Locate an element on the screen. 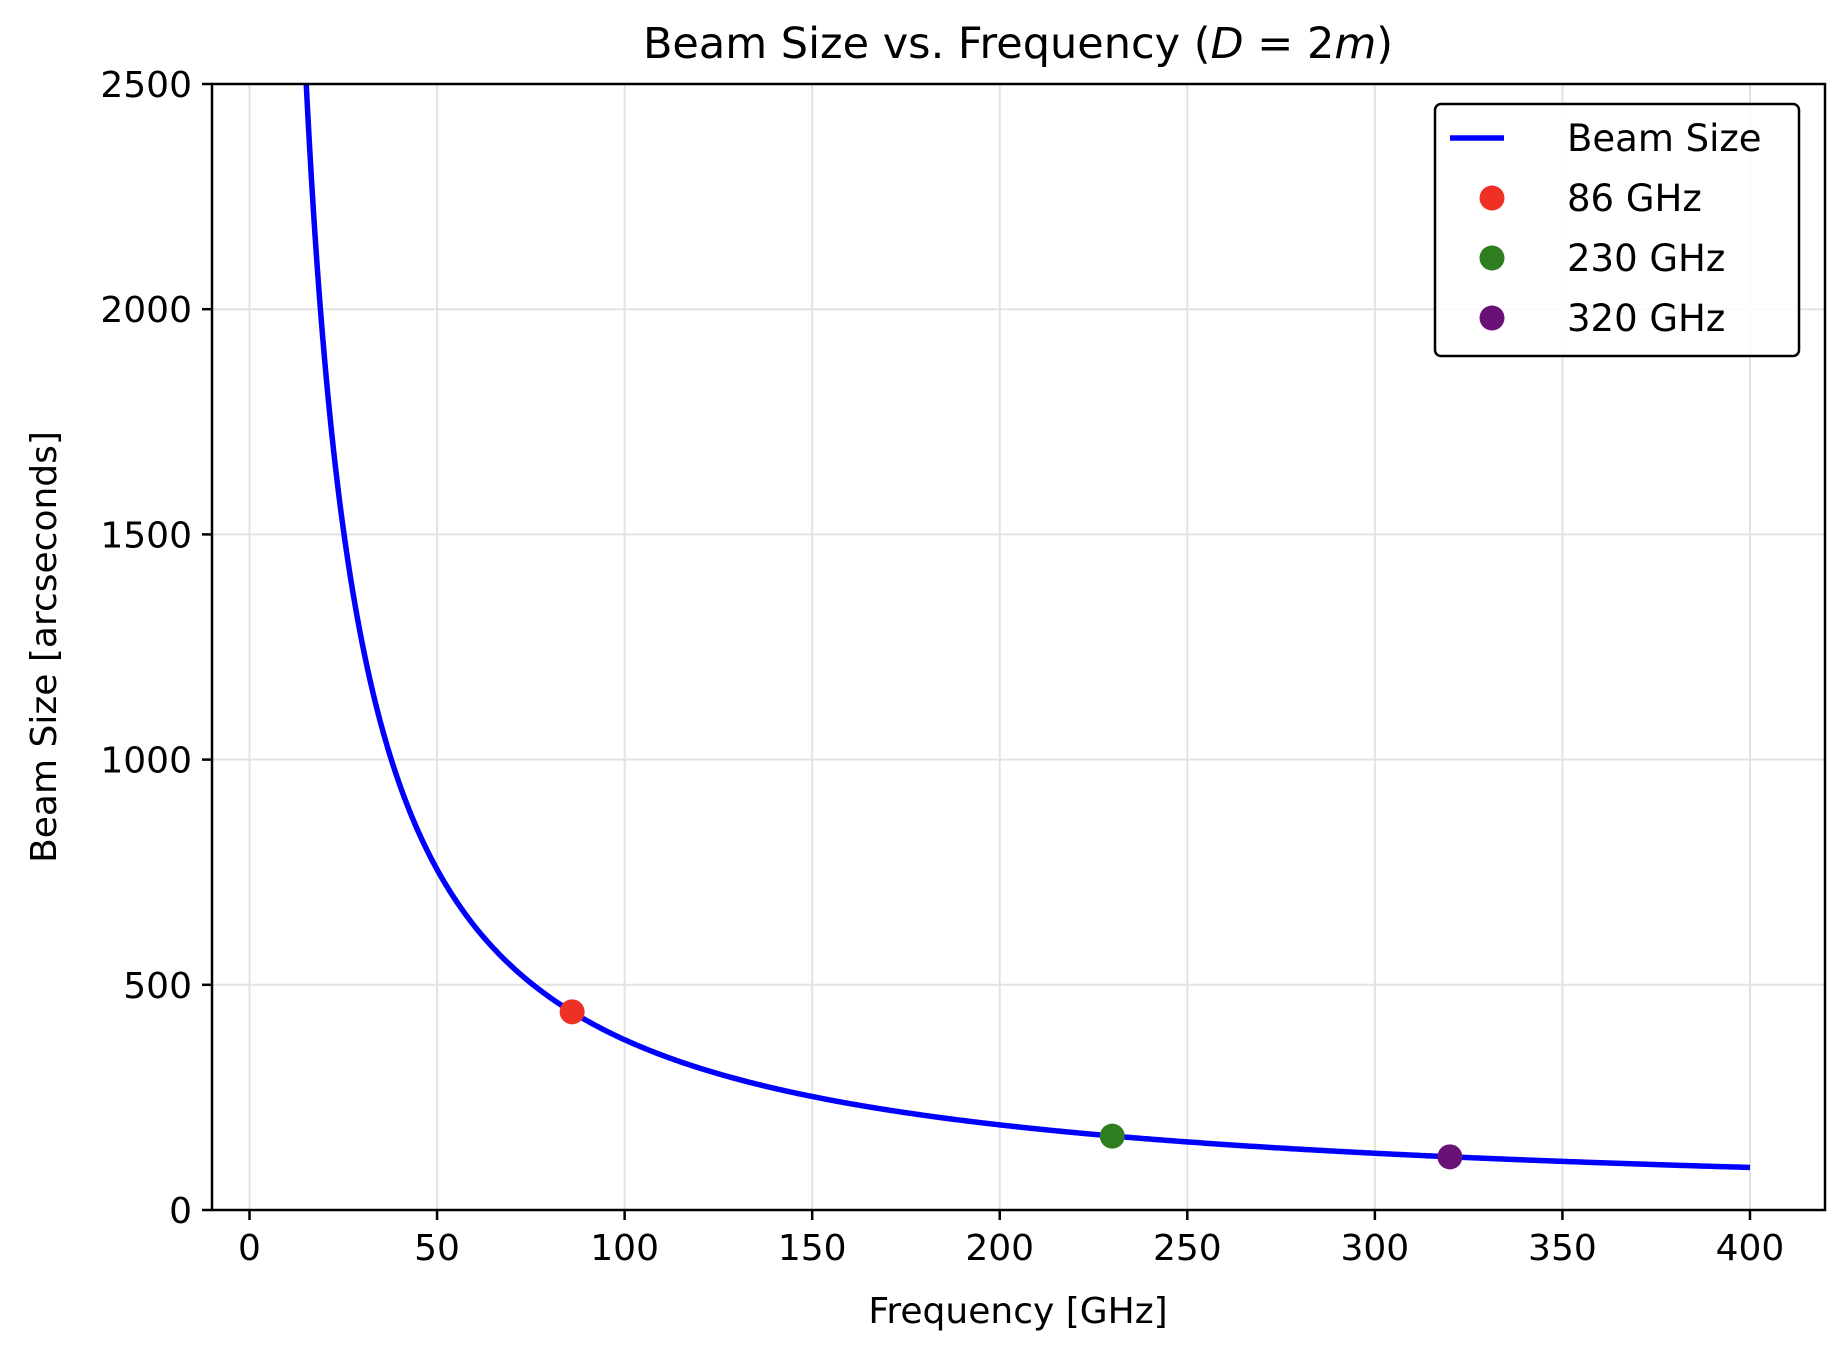  x-tick-label: 400 is located at coordinates (1750, 1248).